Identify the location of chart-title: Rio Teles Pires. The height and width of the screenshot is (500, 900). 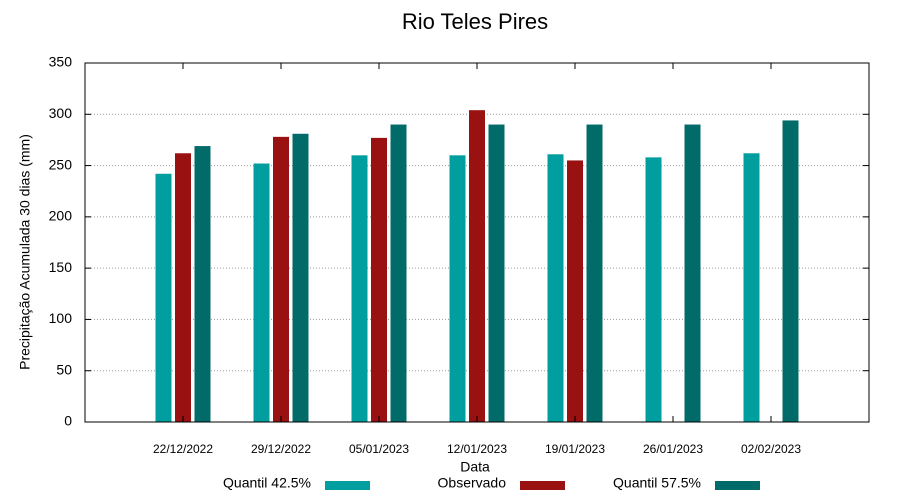
(475, 21).